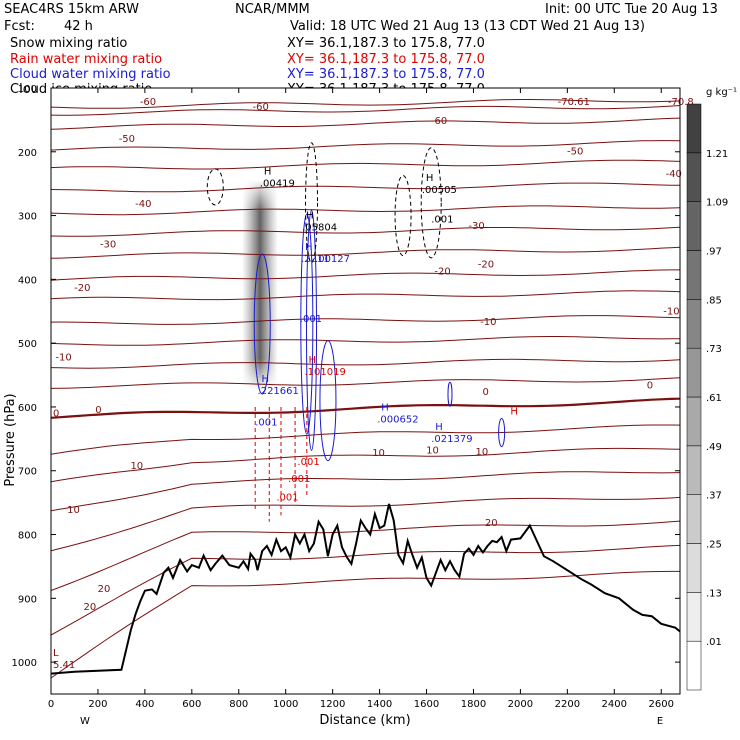 The image size is (740, 740). Describe the element at coordinates (27, 408) in the screenshot. I see `y-tick-label: 600` at that location.